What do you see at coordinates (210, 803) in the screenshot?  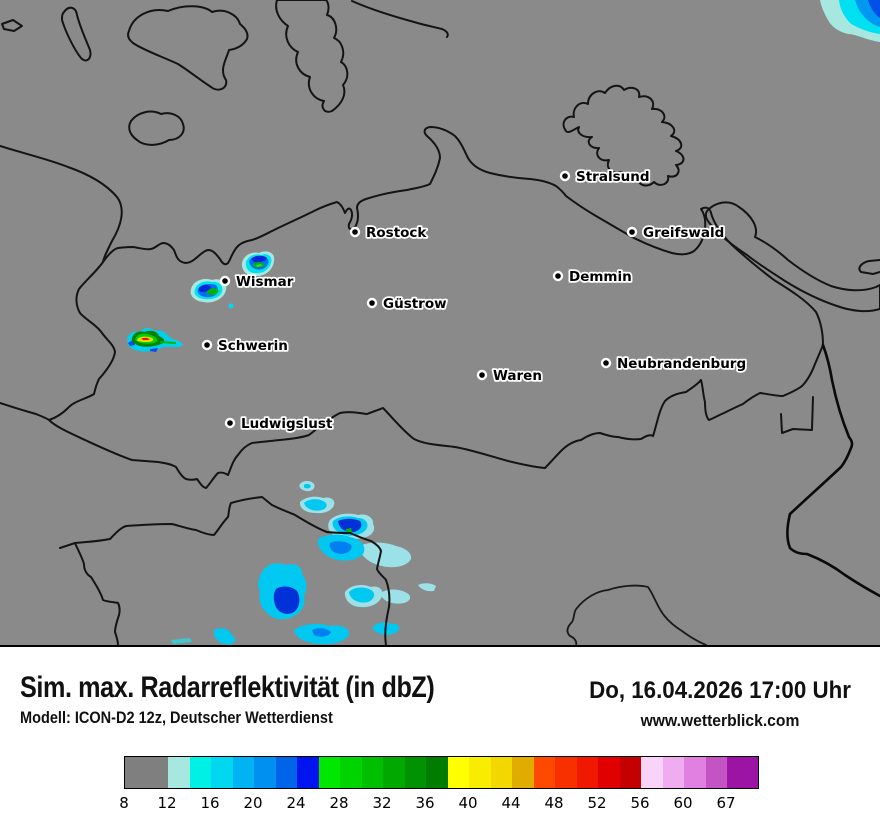 I see `legend-tick-label: 16` at bounding box center [210, 803].